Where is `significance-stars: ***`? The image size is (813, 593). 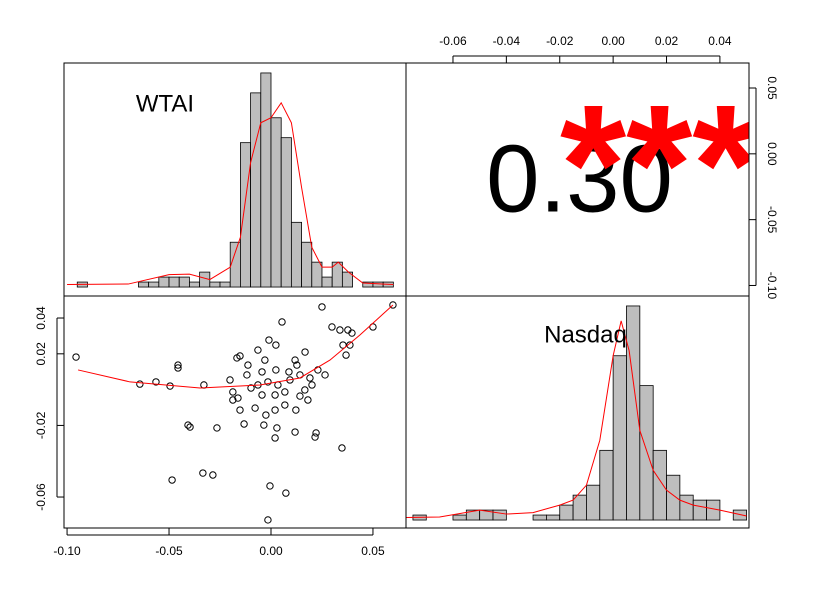 significance-stars: *** is located at coordinates (659, 165).